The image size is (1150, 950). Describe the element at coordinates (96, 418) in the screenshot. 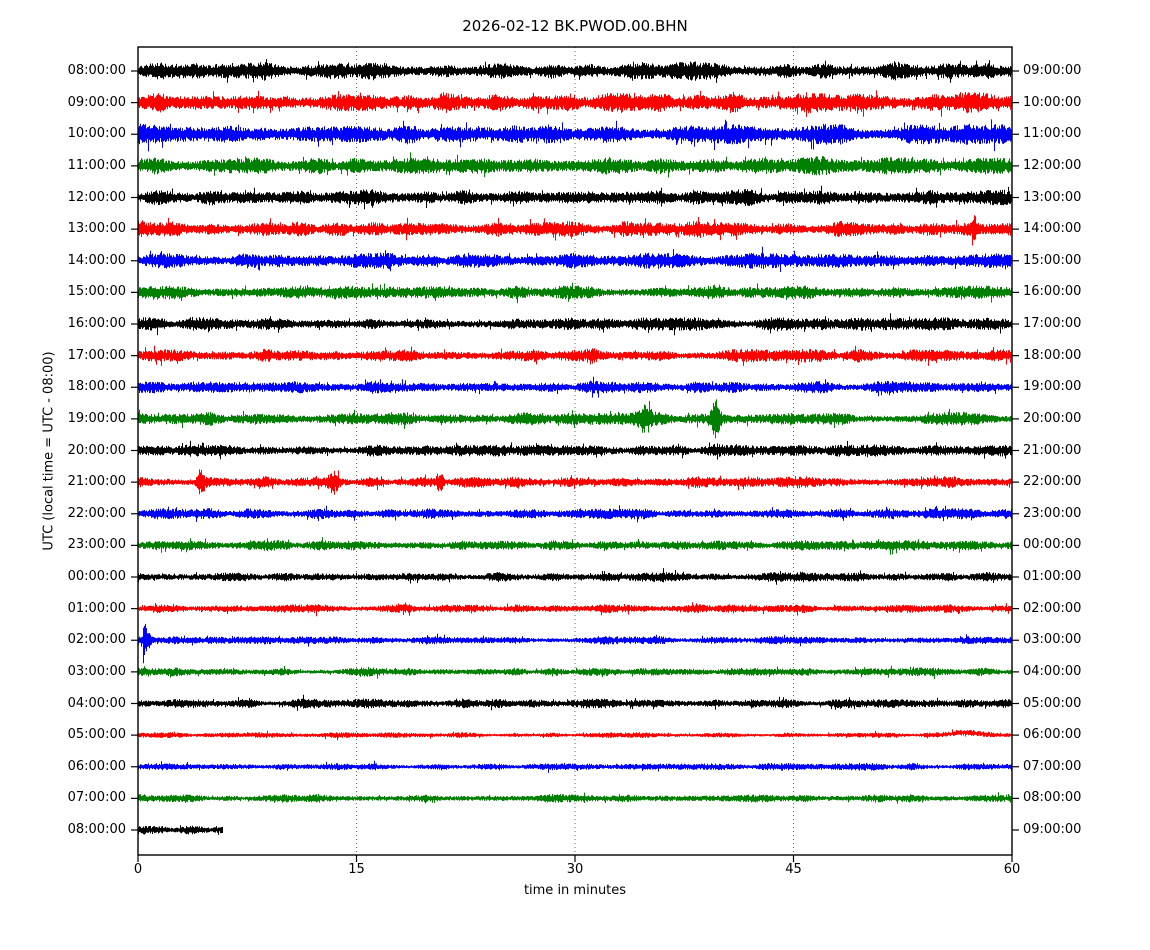

I see `utc-time-label-left: 19:00:00` at that location.